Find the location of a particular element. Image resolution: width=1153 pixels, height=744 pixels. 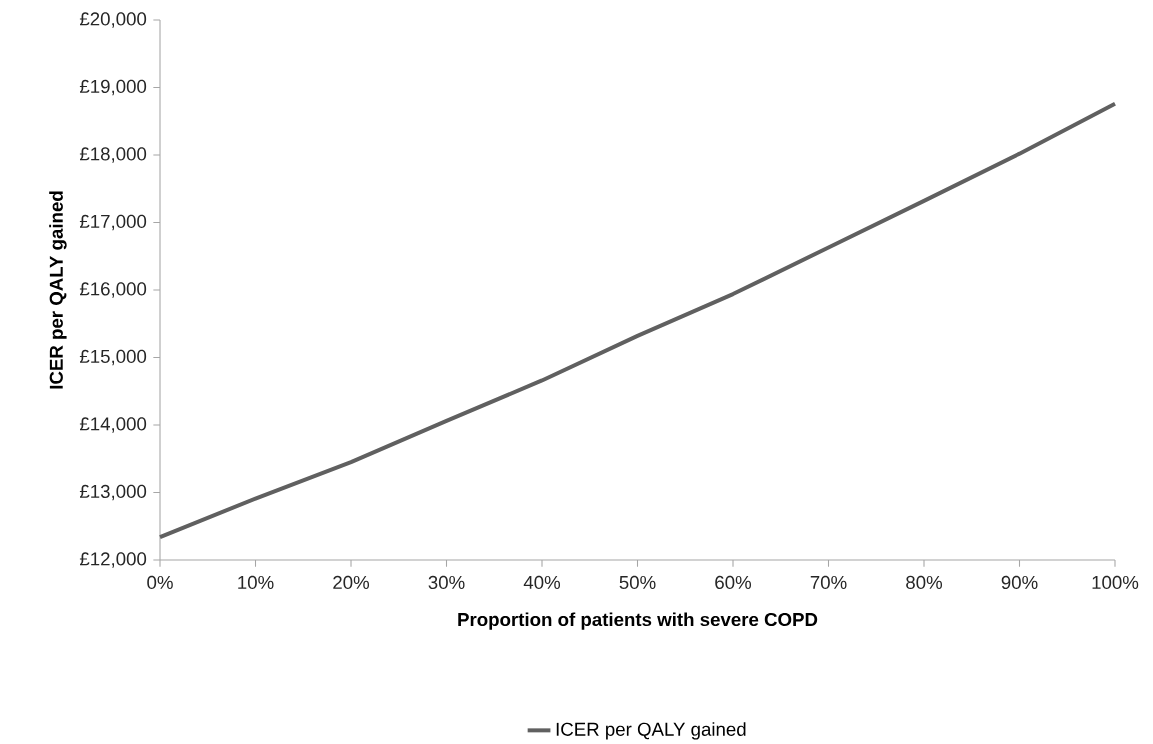

y-tick-label: £12,000 is located at coordinates (113, 560).